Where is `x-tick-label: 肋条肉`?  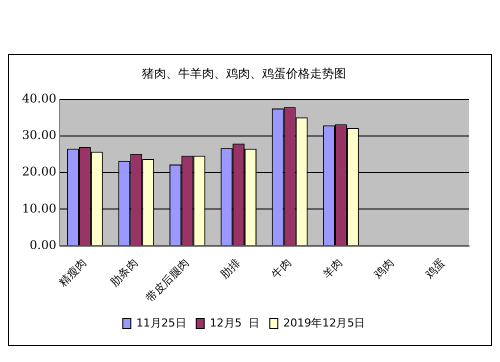
x-tick-label: 肋条肉 is located at coordinates (124, 272).